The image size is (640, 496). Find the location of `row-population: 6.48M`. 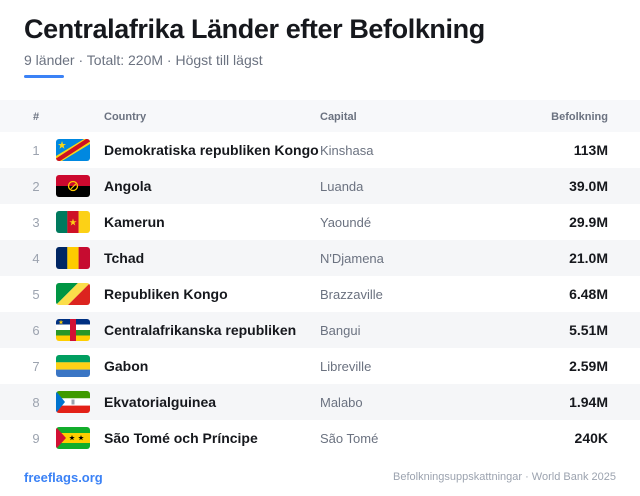

row-population: 6.48M is located at coordinates (588, 294).